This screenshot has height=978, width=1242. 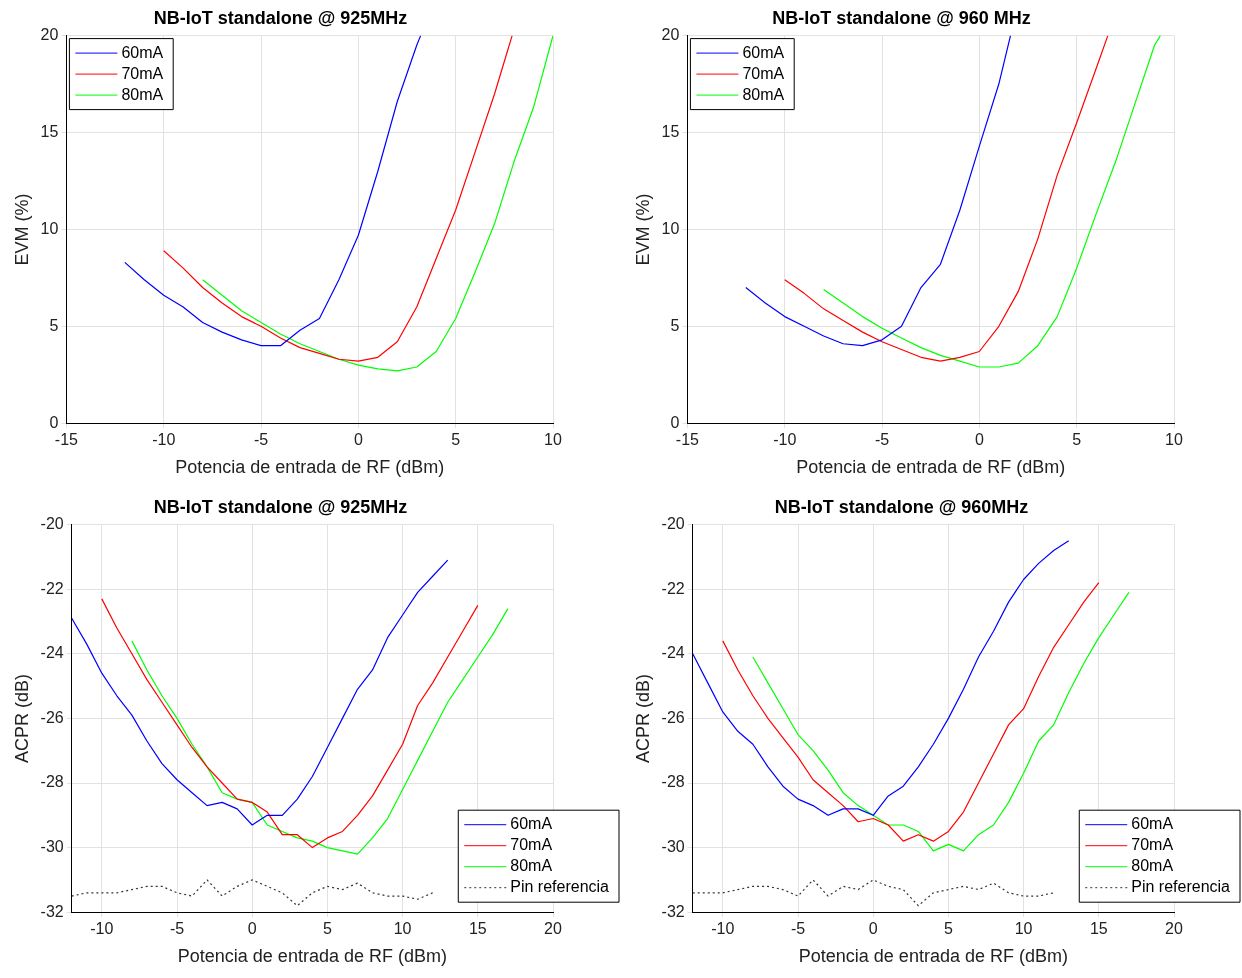 I want to click on chart-title: NB-IoT standalone @ 960MHz, so click(x=901, y=506).